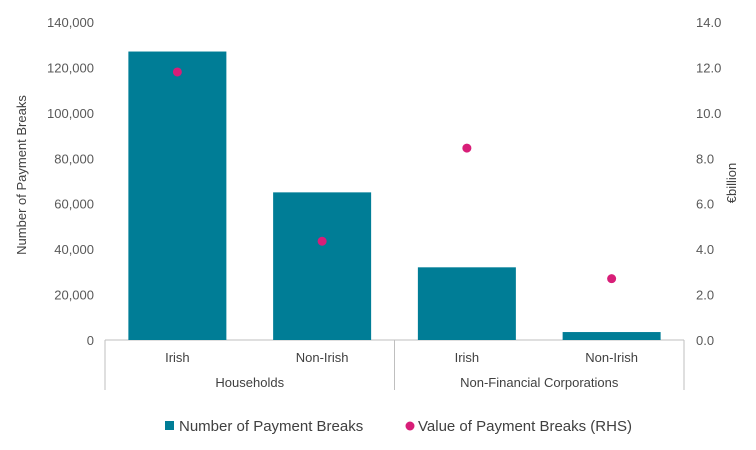 This screenshot has height=450, width=756. Describe the element at coordinates (70, 113) in the screenshot. I see `left-tick-label: 100,000` at that location.